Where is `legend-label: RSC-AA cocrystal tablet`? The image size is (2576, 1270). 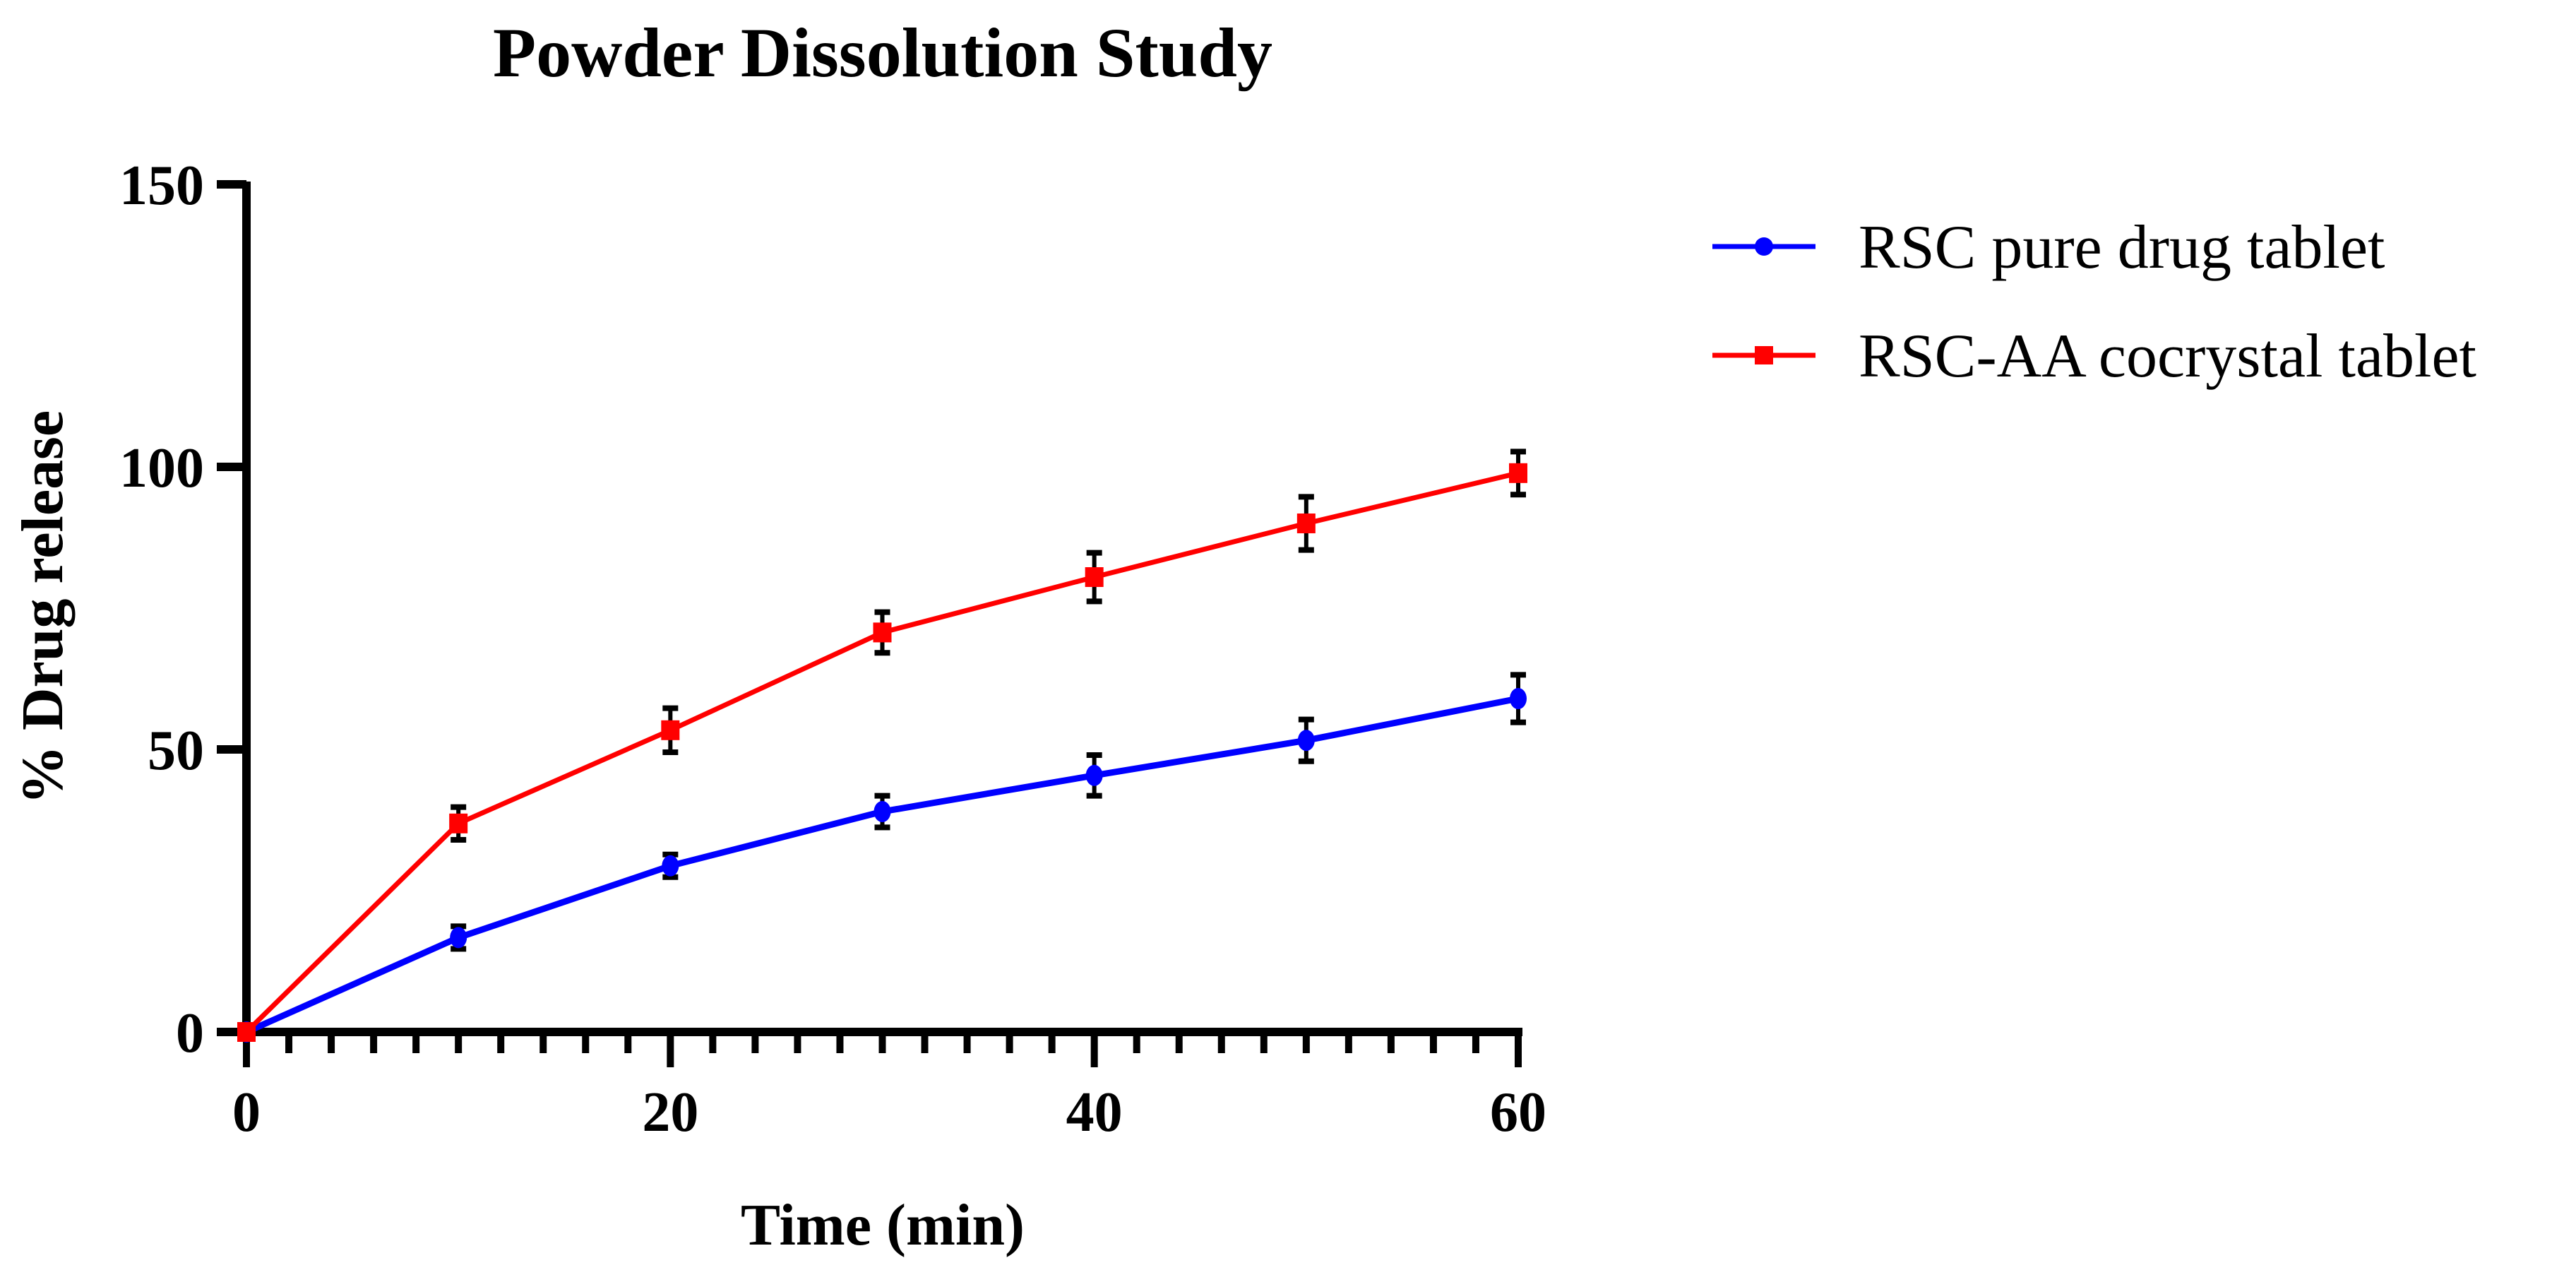 legend-label: RSC-AA cocrystal tablet is located at coordinates (2167, 357).